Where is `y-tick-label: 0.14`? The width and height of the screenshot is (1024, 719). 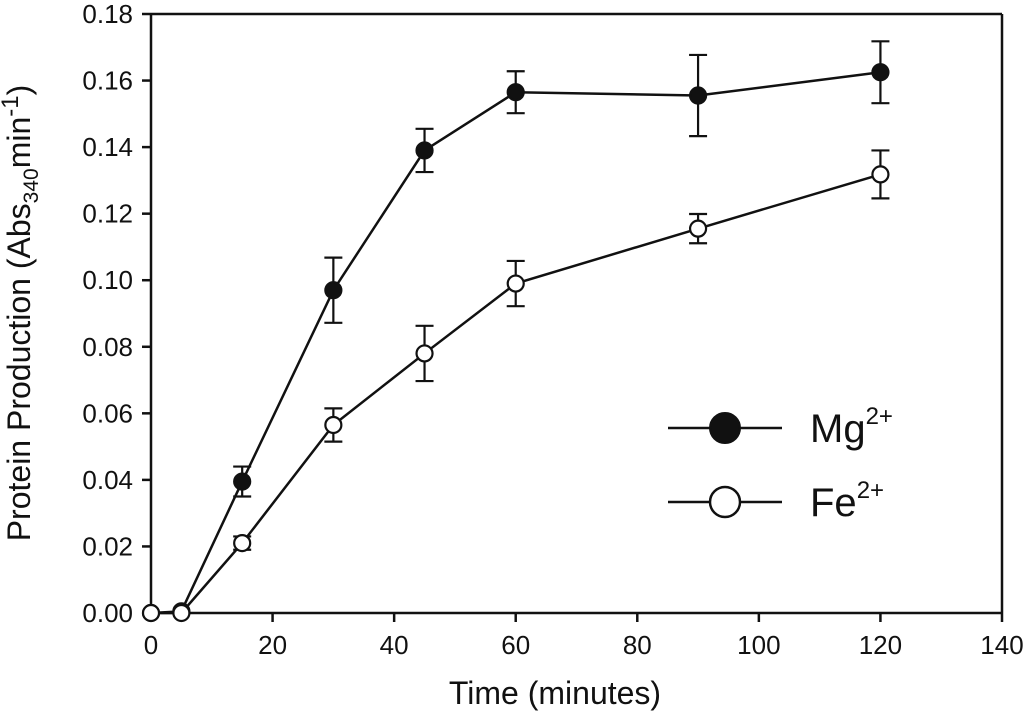 y-tick-label: 0.14 is located at coordinates (107, 147).